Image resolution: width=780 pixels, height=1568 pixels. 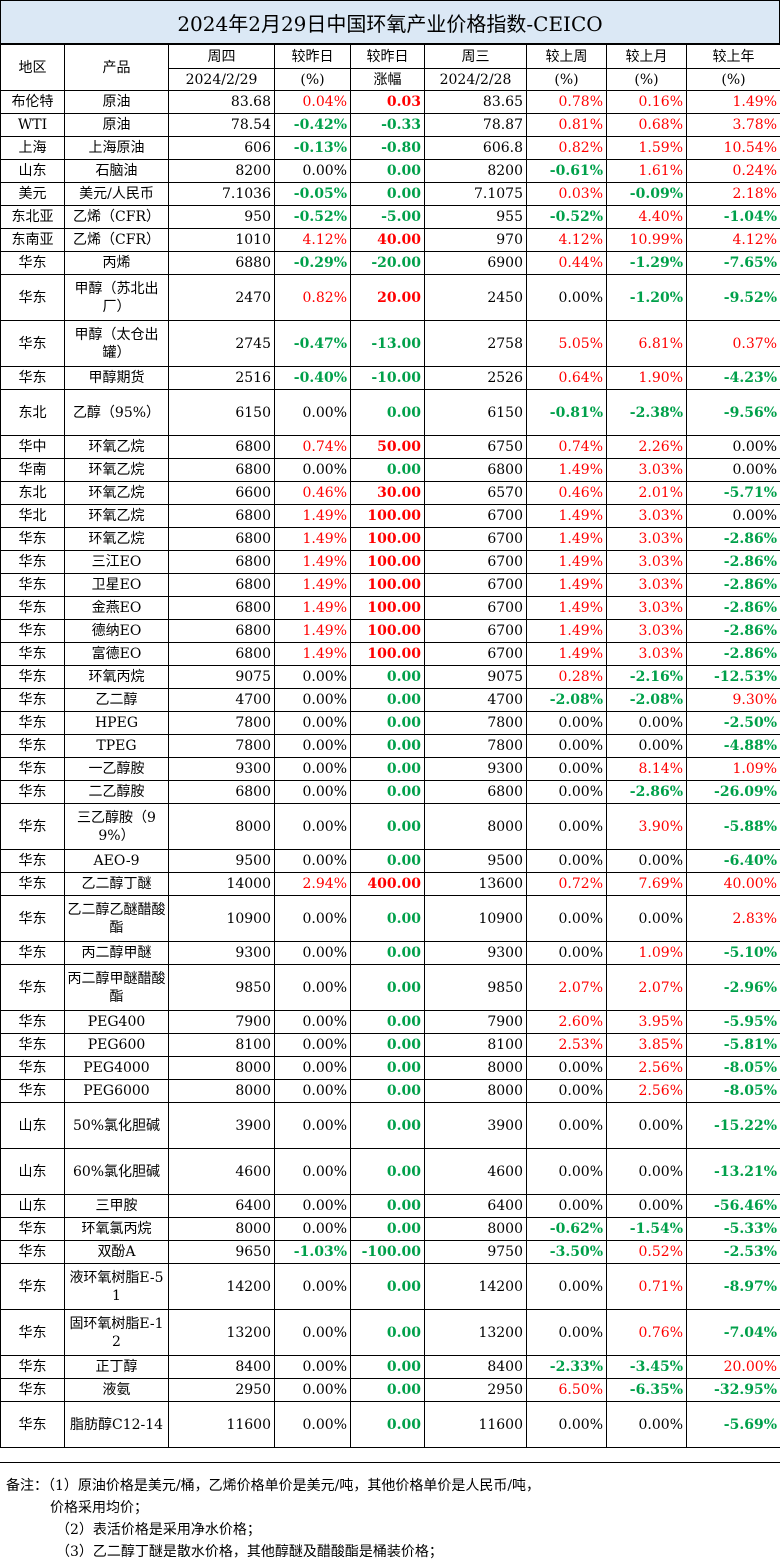 I want to click on vs-yest-chg-cell: 20.00, so click(x=387, y=297).